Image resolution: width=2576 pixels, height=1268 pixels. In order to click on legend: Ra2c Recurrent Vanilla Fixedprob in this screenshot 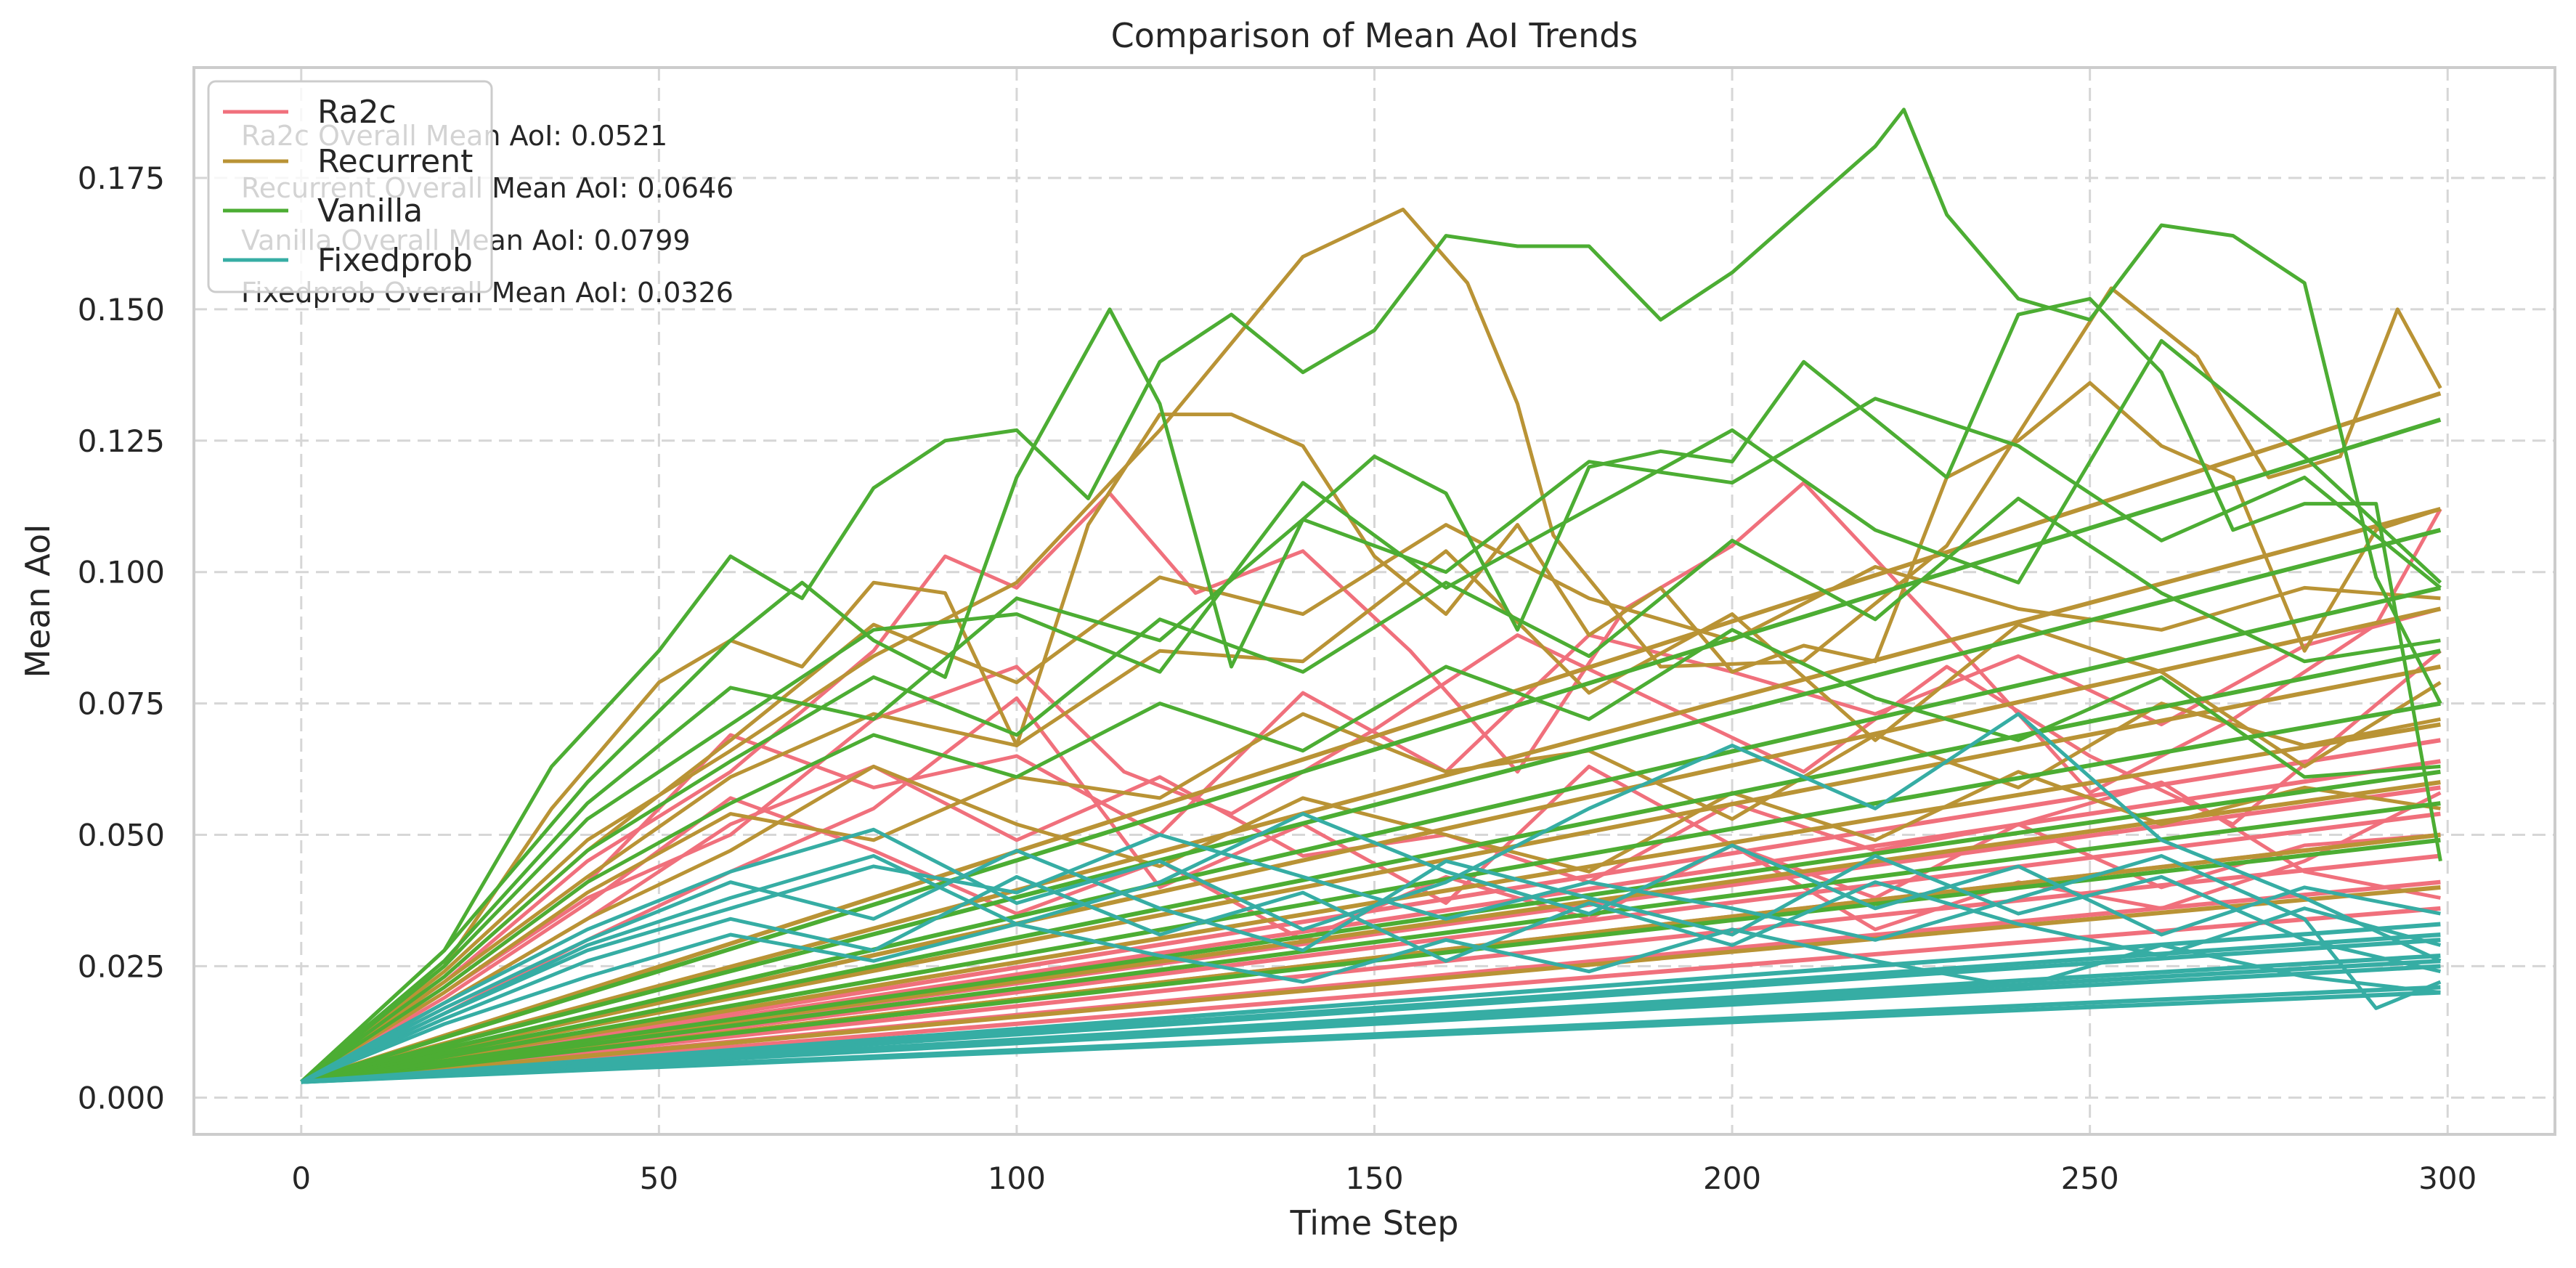, I will do `click(350, 186)`.